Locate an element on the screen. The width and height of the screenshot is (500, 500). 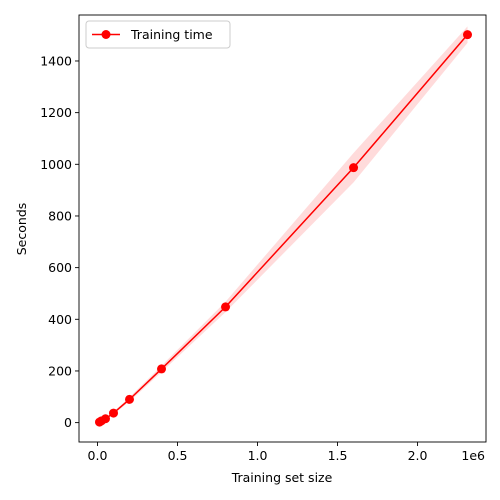
legend-box is located at coordinates (158, 34).